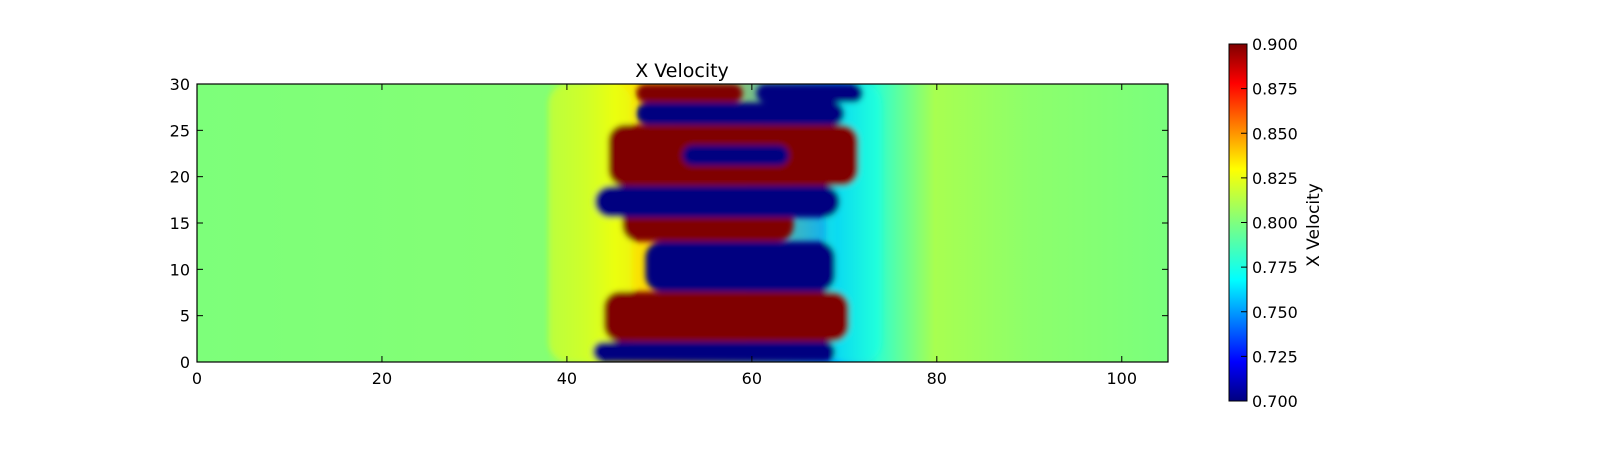 This screenshot has width=1600, height=456. I want to click on colorbar-tick-label: 0.700, so click(1275, 401).